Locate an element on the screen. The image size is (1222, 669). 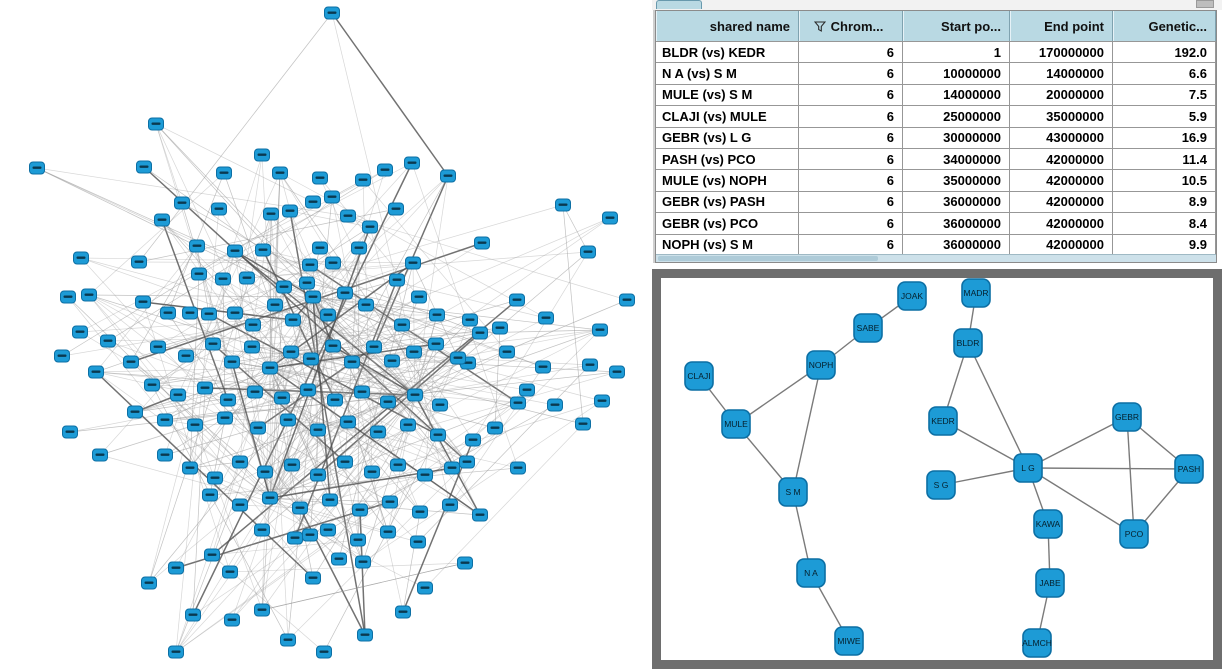
network-node-l-g: L G is located at coordinates (1028, 468).